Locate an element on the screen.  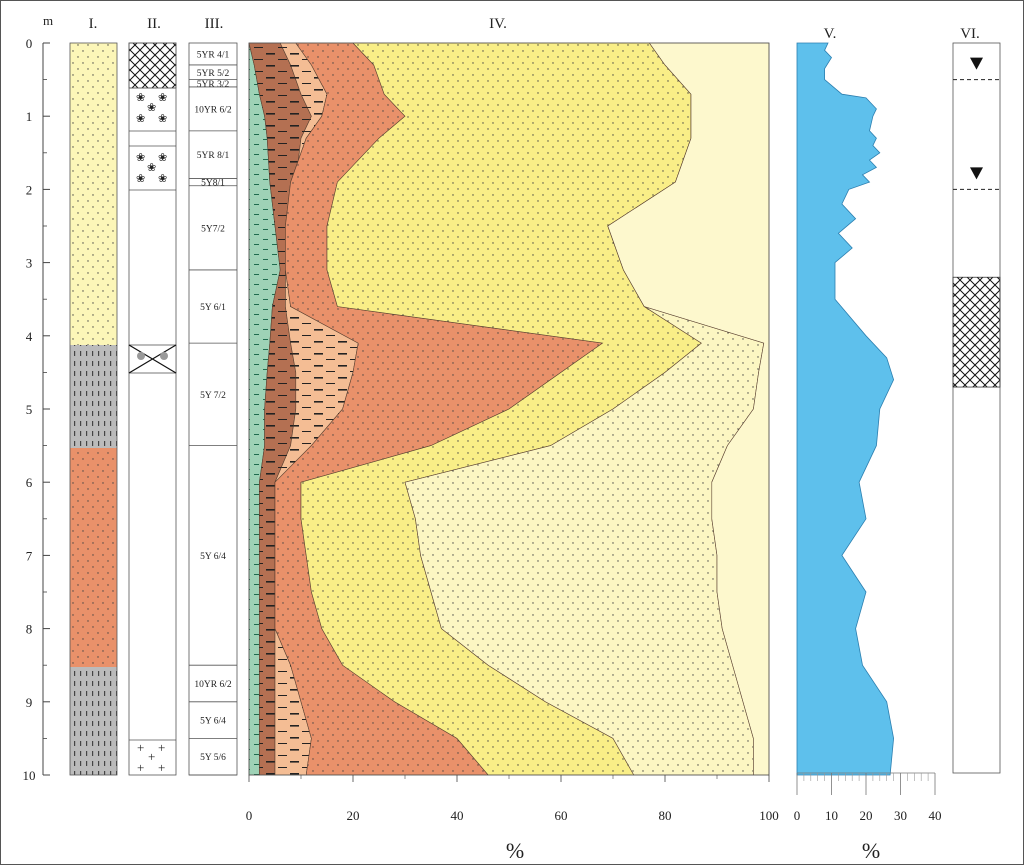
depth-axis: m 0 1 2 3 4 5 6 7 8 9 10 is located at coordinates (38, 398).